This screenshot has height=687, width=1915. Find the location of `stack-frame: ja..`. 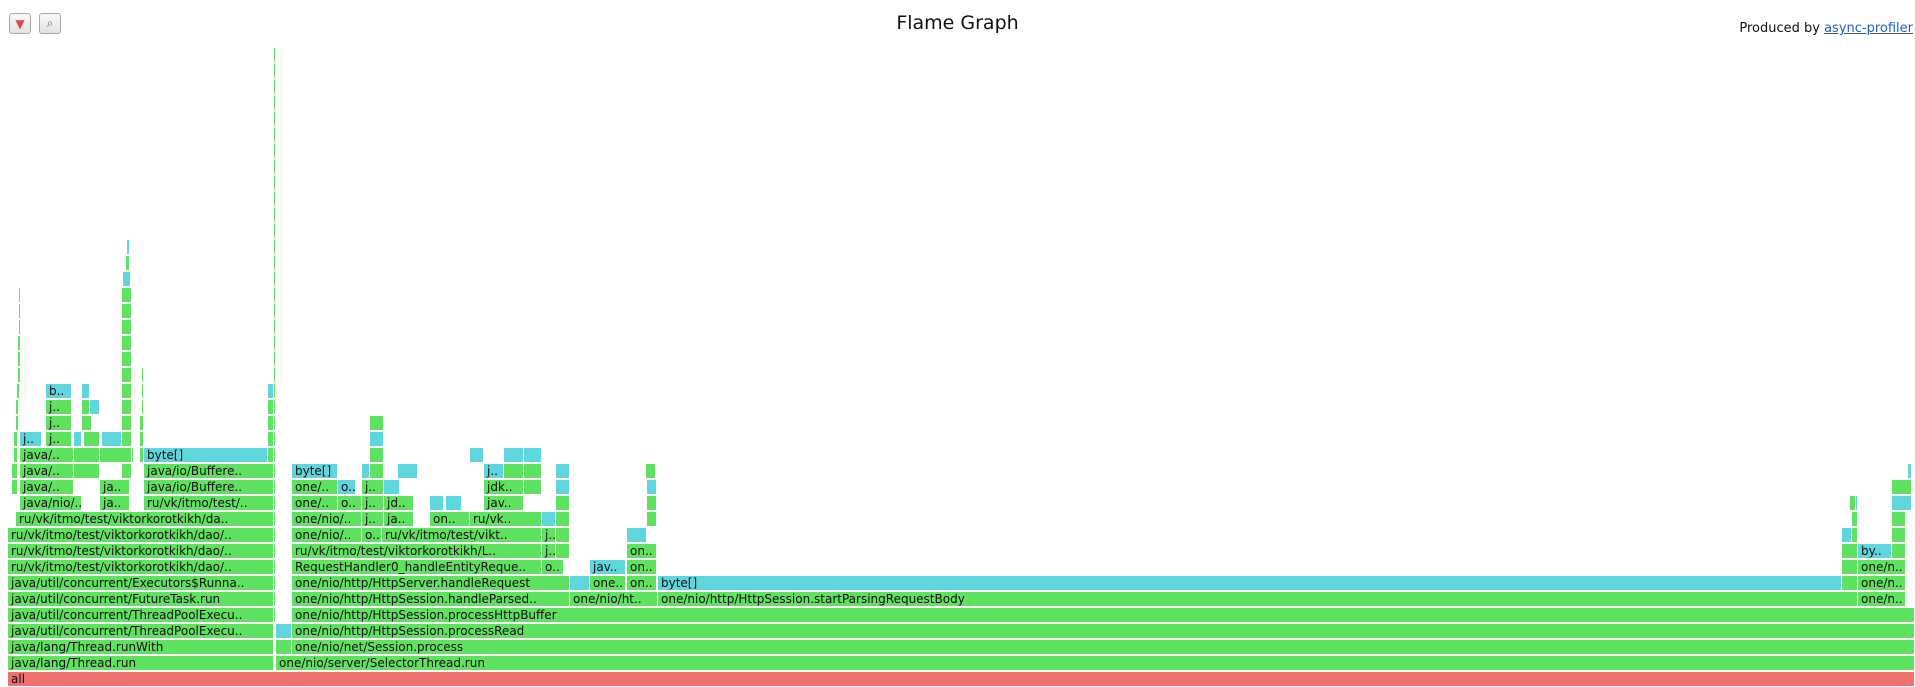

stack-frame: ja.. is located at coordinates (115, 503).